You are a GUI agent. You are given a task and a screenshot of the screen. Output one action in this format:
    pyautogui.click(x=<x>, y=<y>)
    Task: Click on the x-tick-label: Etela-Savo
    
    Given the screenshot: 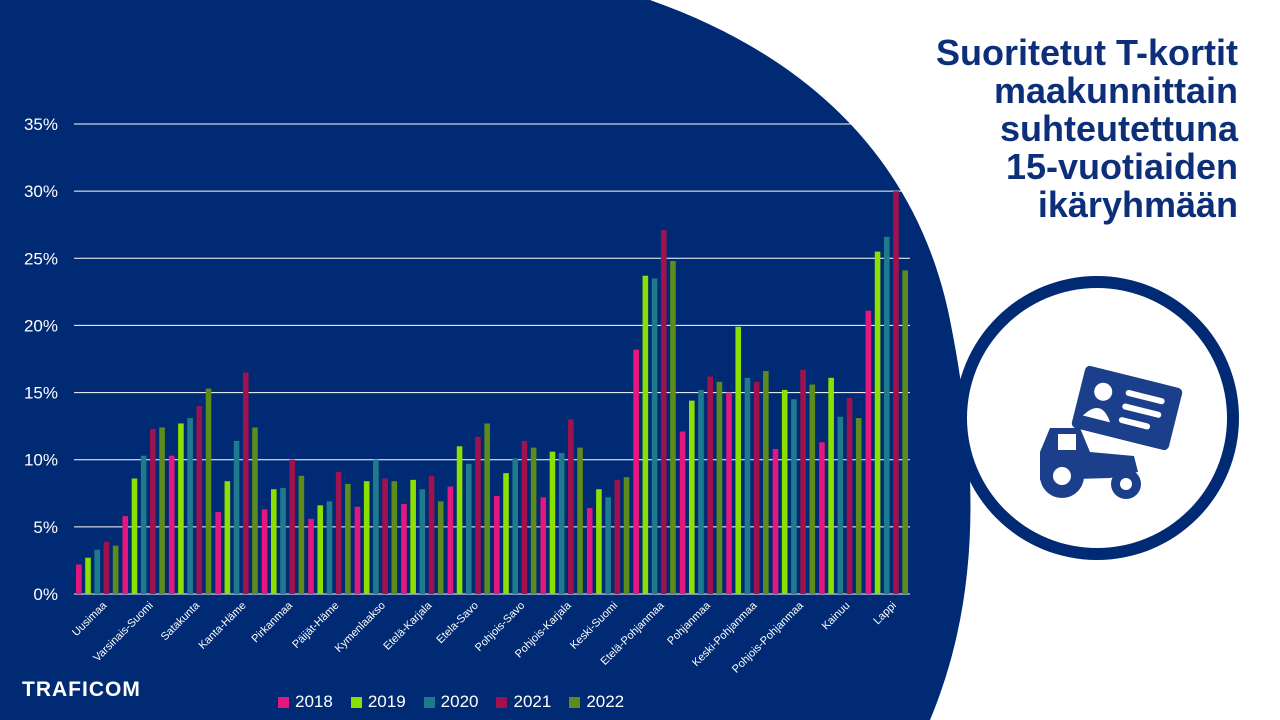 What is the action you would take?
    pyautogui.click(x=457, y=623)
    